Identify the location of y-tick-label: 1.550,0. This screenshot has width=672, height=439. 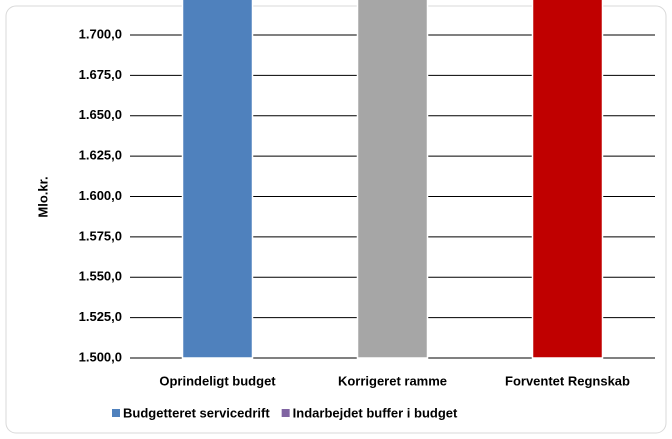
(100, 276).